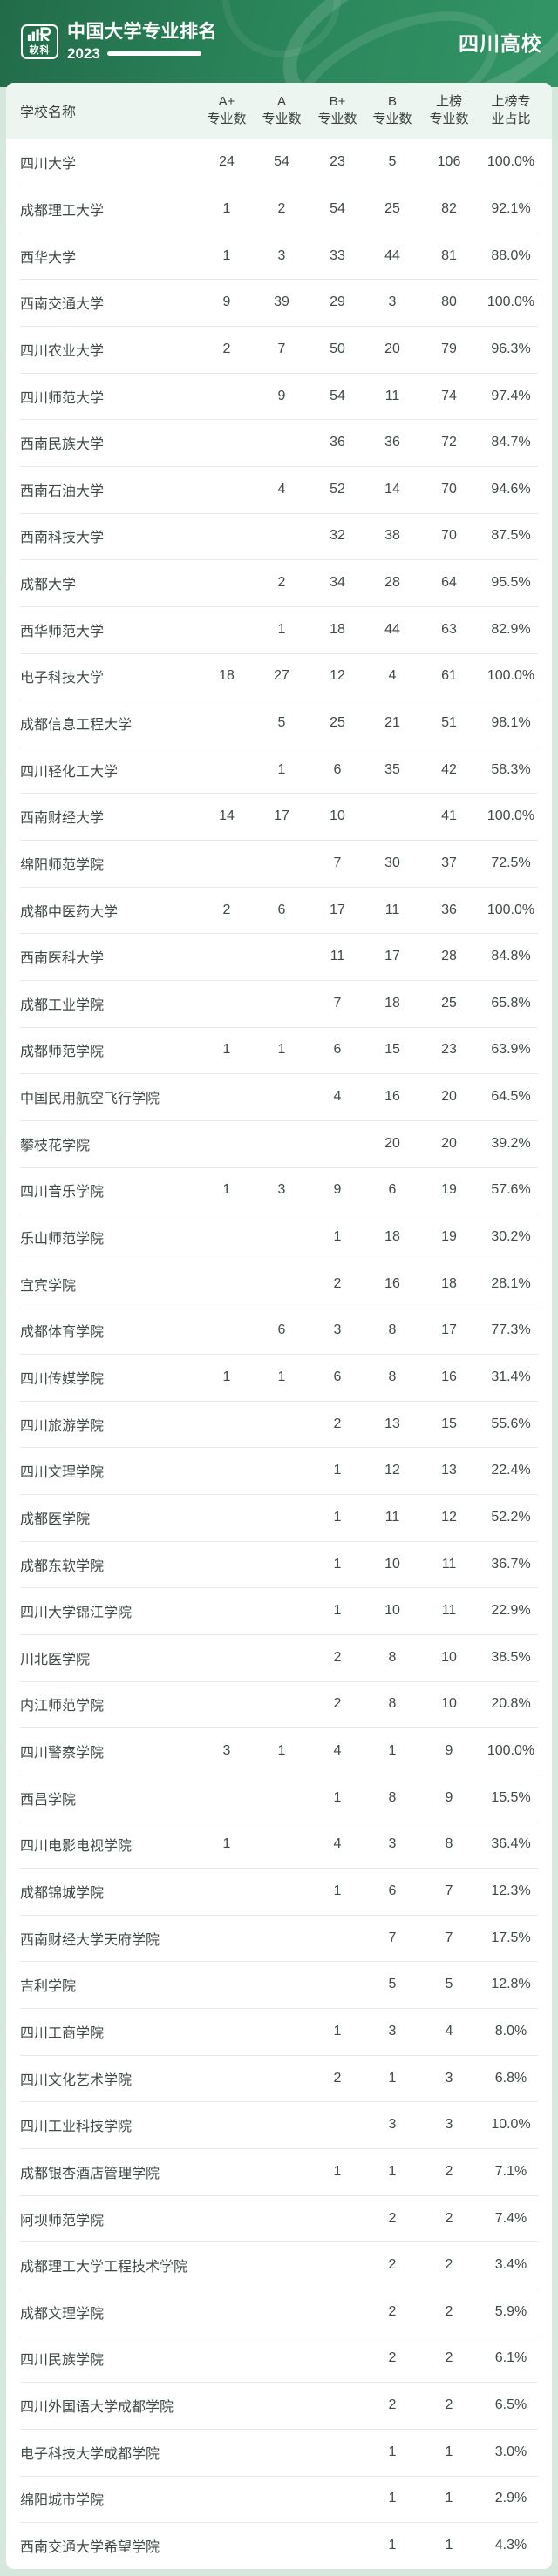  What do you see at coordinates (226, 302) in the screenshot?
I see `a-plus-count-cell: 9` at bounding box center [226, 302].